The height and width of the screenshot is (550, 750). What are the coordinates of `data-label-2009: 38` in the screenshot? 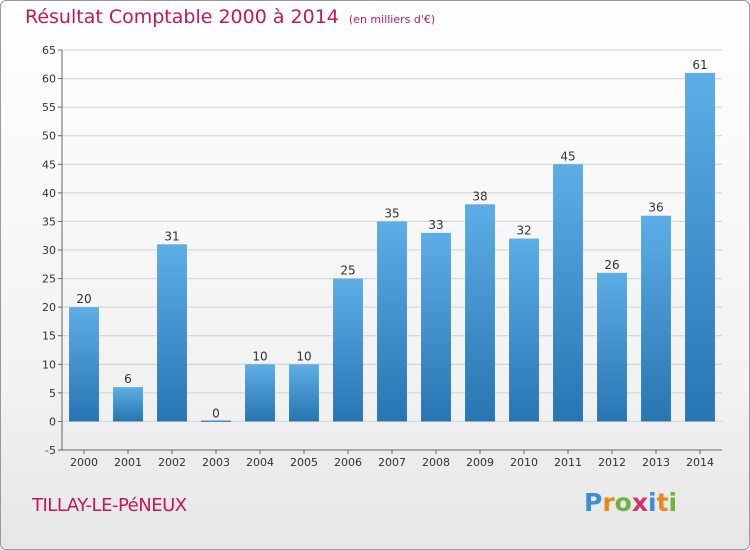 It's located at (479, 196).